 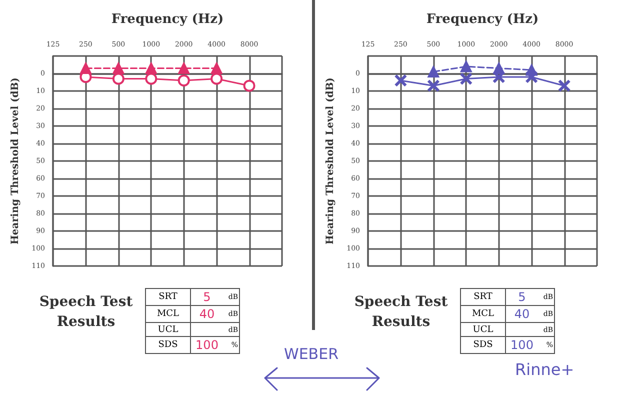 What do you see at coordinates (311, 354) in the screenshot?
I see `text: WEBER` at bounding box center [311, 354].